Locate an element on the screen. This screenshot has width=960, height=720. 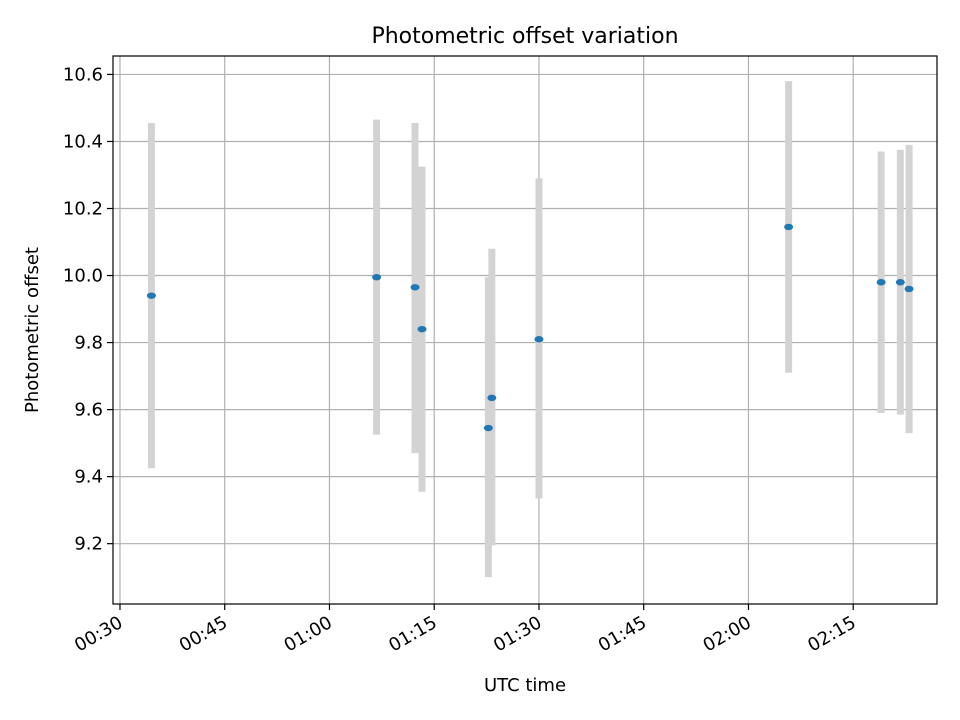
chart-title: Photometric offset variation is located at coordinates (524, 36).